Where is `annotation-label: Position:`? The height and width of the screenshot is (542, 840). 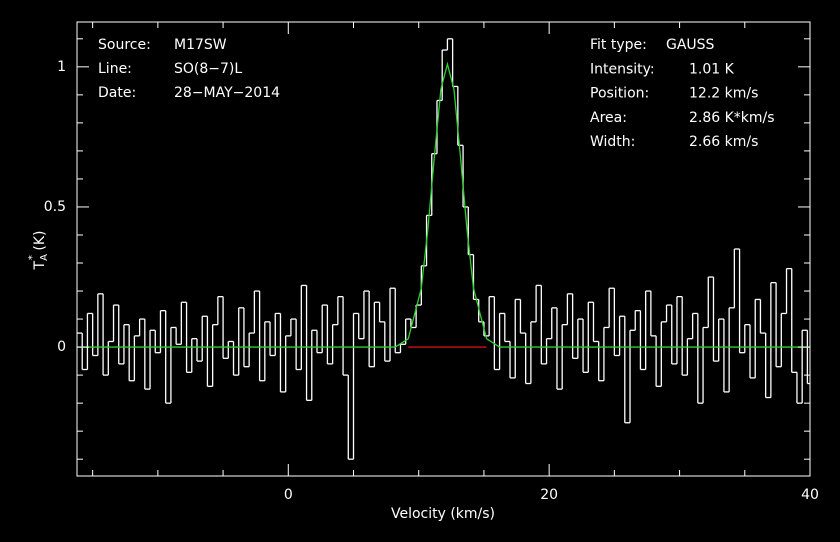 annotation-label: Position: is located at coordinates (619, 94).